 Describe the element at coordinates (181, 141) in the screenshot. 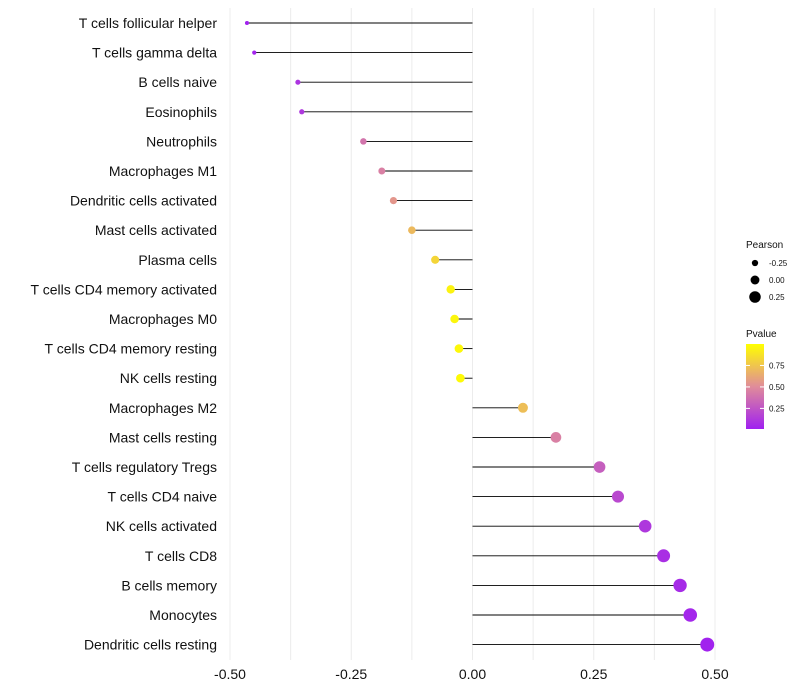

I see `y-axis-label: Neutrophils` at that location.